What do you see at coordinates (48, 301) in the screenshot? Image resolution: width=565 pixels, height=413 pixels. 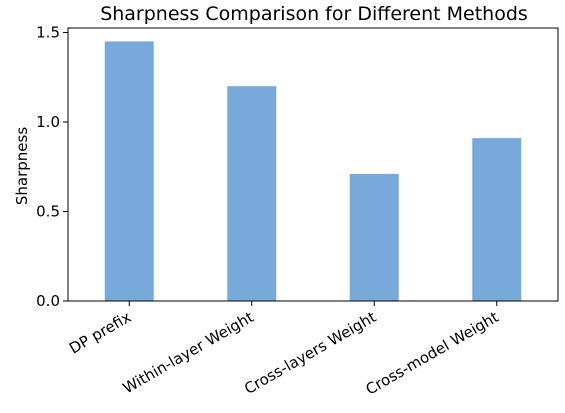 I see `y-tick-label-0: 0.0` at bounding box center [48, 301].